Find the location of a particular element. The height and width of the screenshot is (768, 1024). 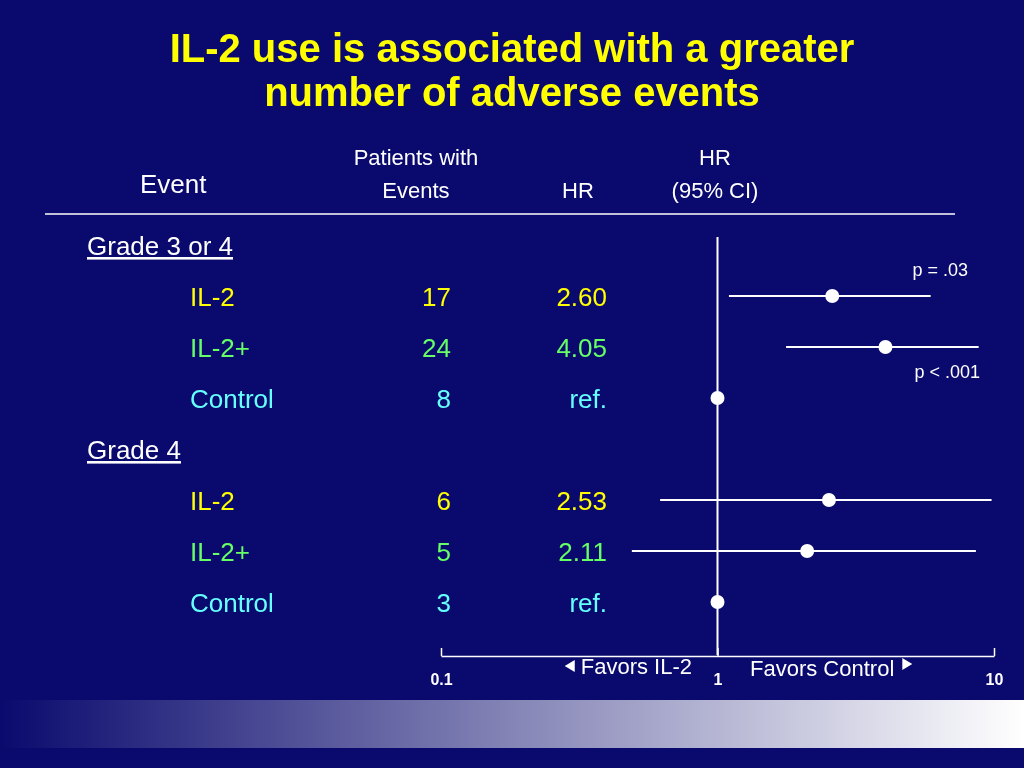

text: Favors Control is located at coordinates (822, 668).